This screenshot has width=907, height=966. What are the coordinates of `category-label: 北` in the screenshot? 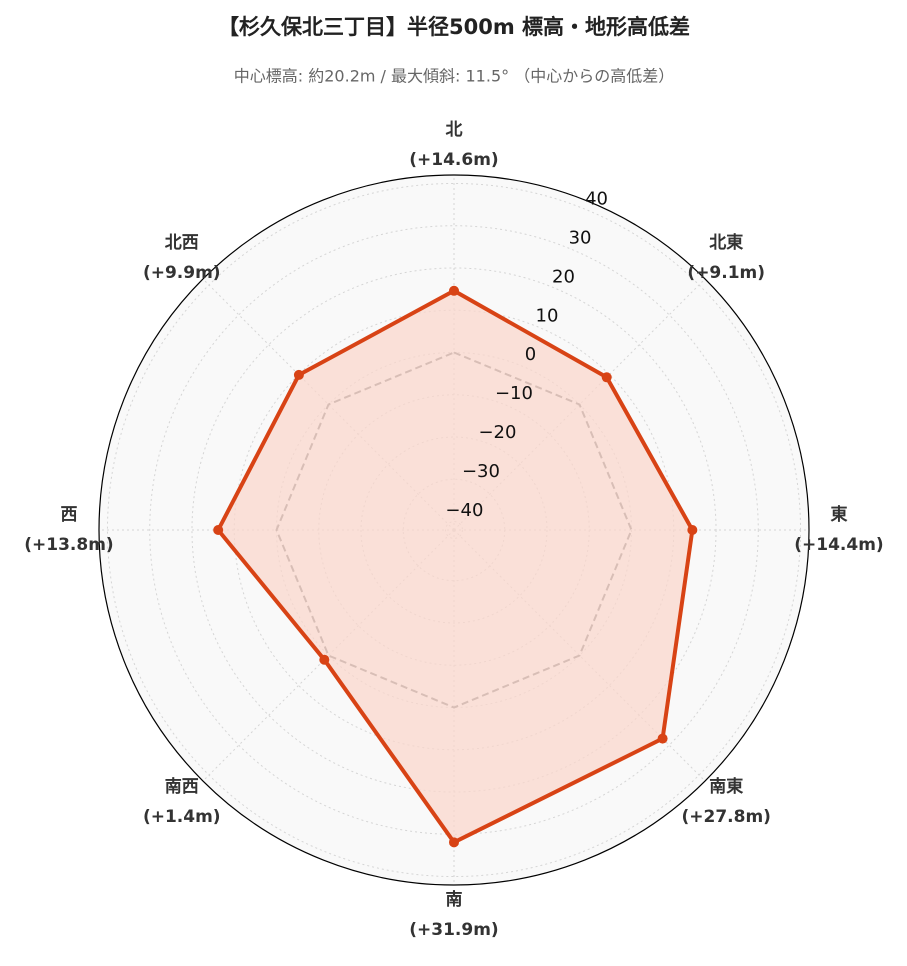 It's located at (454, 130).